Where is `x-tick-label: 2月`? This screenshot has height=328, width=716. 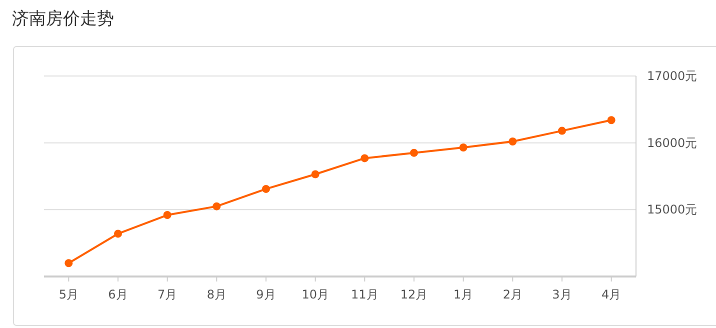 x-tick-label: 2月 is located at coordinates (512, 295).